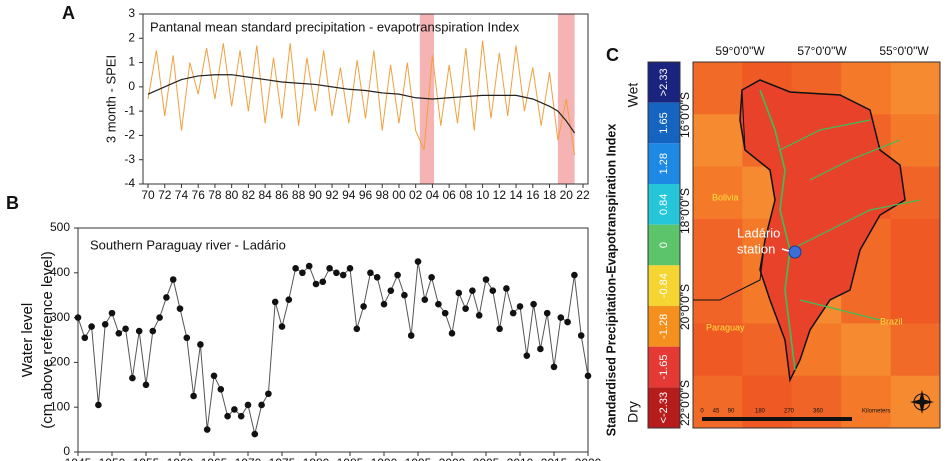  Describe the element at coordinates (725, 197) in the screenshot. I see `place-label: Bolivia` at that location.